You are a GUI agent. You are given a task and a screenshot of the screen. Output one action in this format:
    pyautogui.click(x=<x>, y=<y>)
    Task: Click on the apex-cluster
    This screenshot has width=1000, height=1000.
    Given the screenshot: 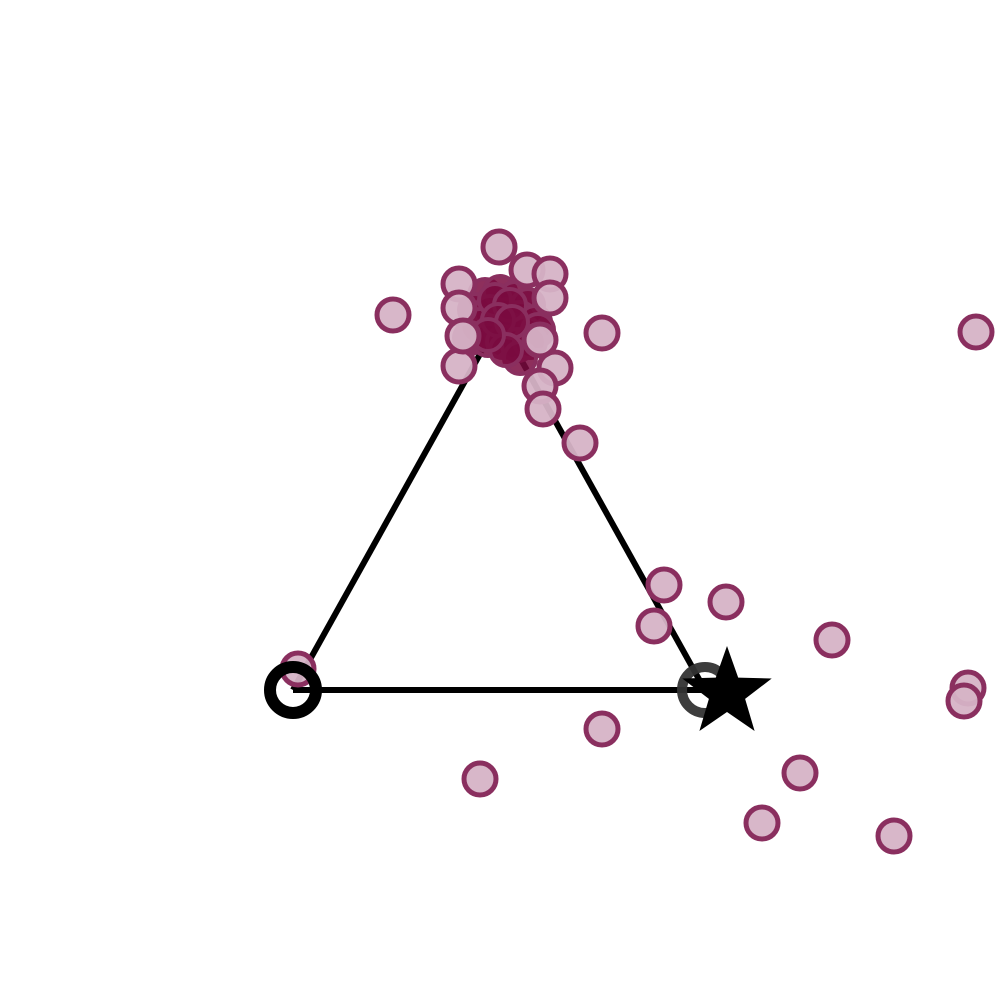 What is the action you would take?
    pyautogui.click(x=504, y=325)
    